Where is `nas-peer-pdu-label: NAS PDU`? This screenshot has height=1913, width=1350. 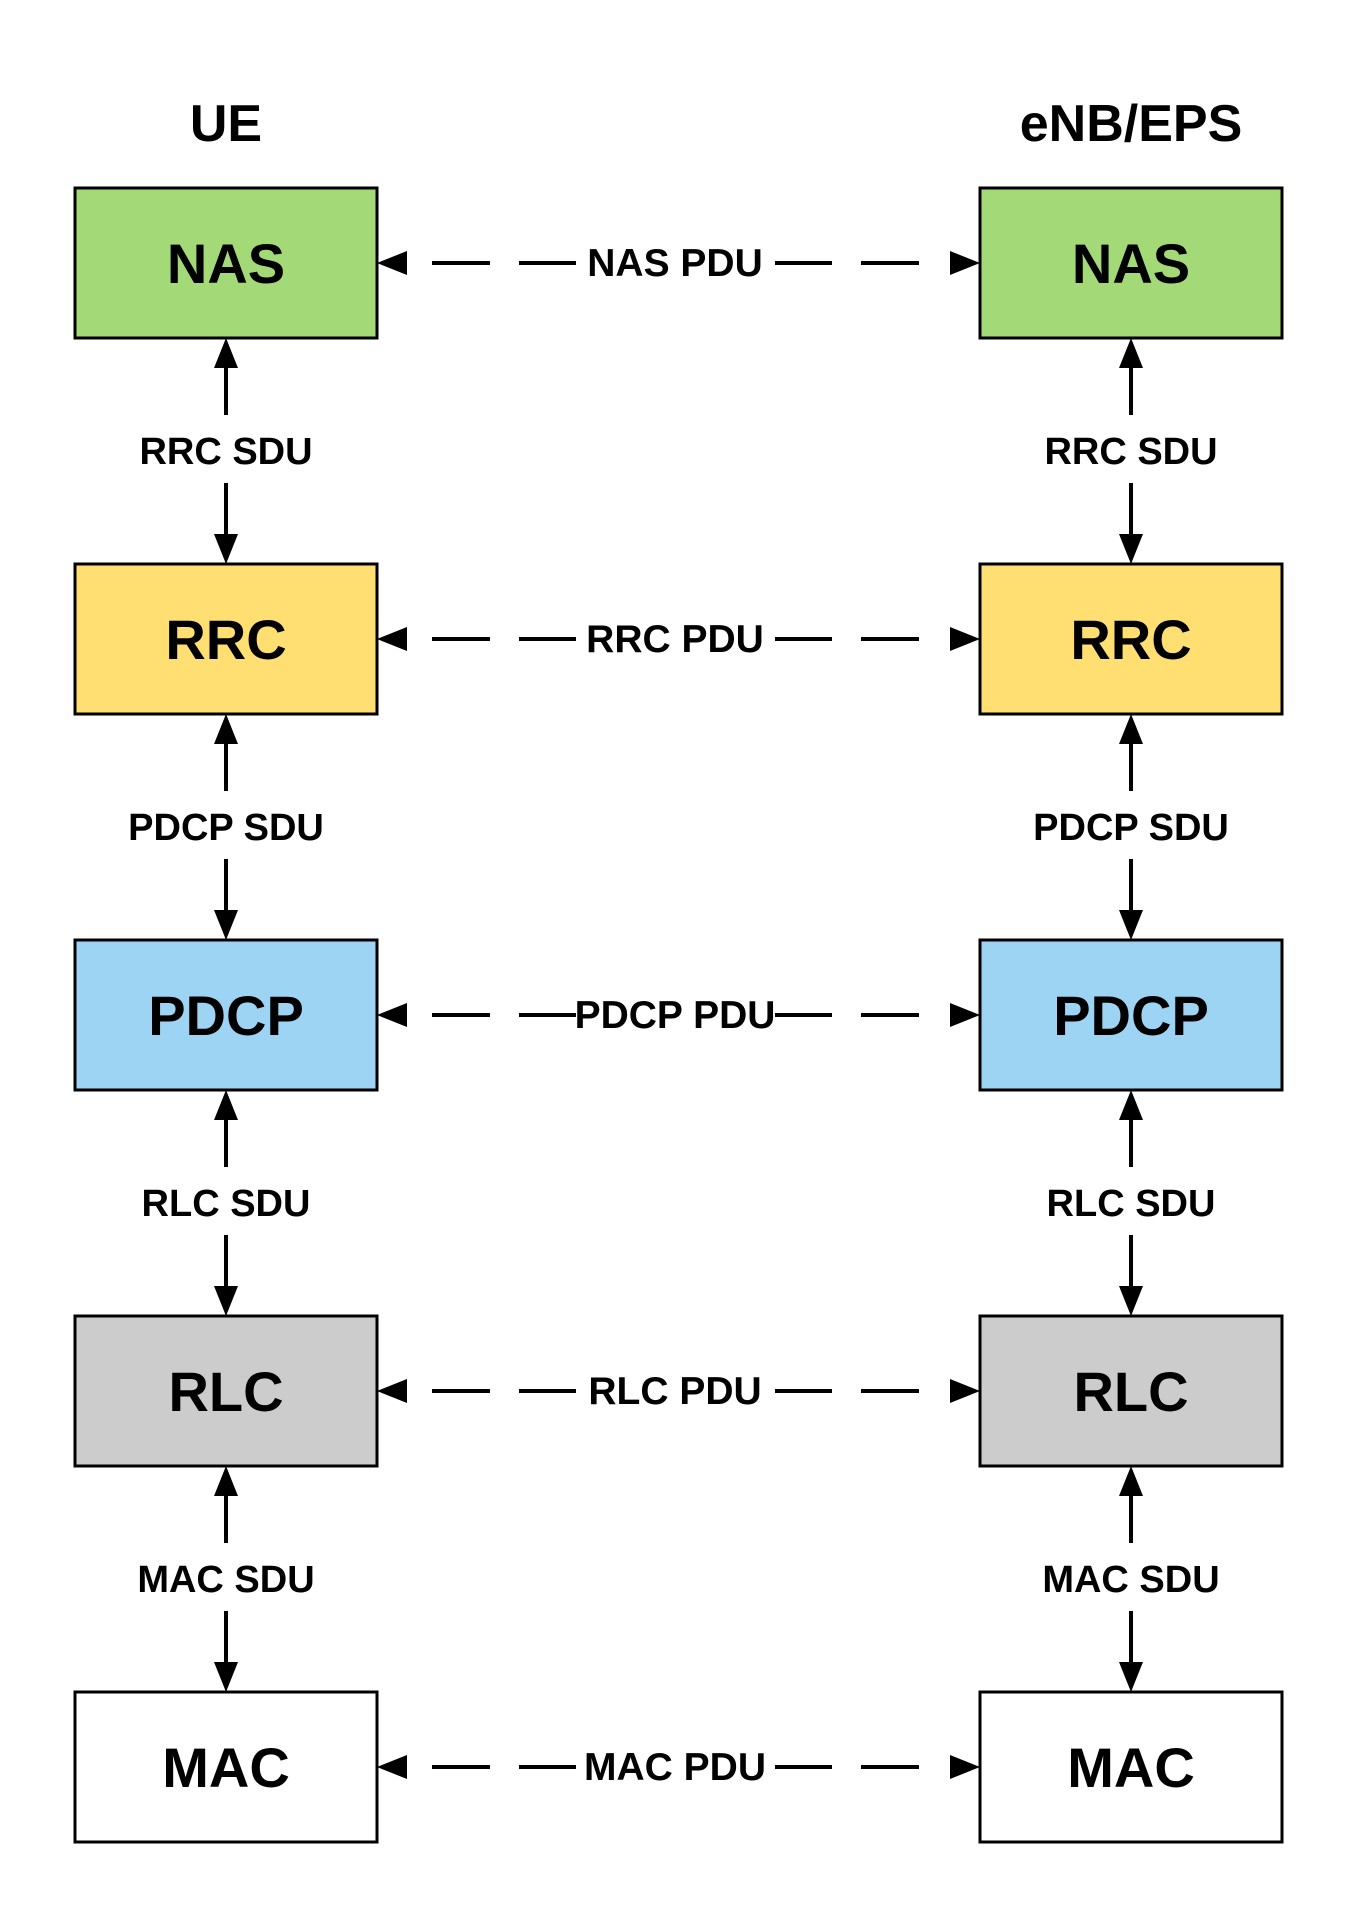 nas-peer-pdu-label: NAS PDU is located at coordinates (675, 263).